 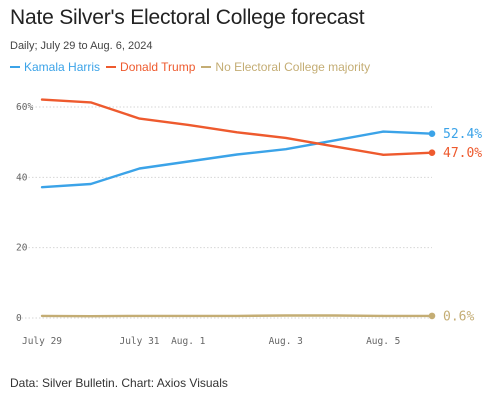 I want to click on series-end-label: 47.0%, so click(x=462, y=153).